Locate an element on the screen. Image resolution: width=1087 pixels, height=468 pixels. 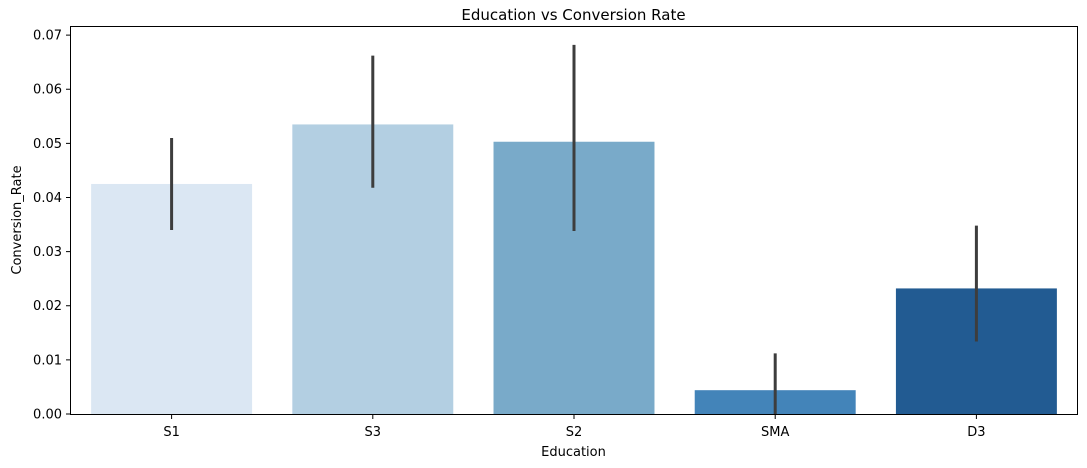
x-tick-label-s3: S3 is located at coordinates (373, 432).